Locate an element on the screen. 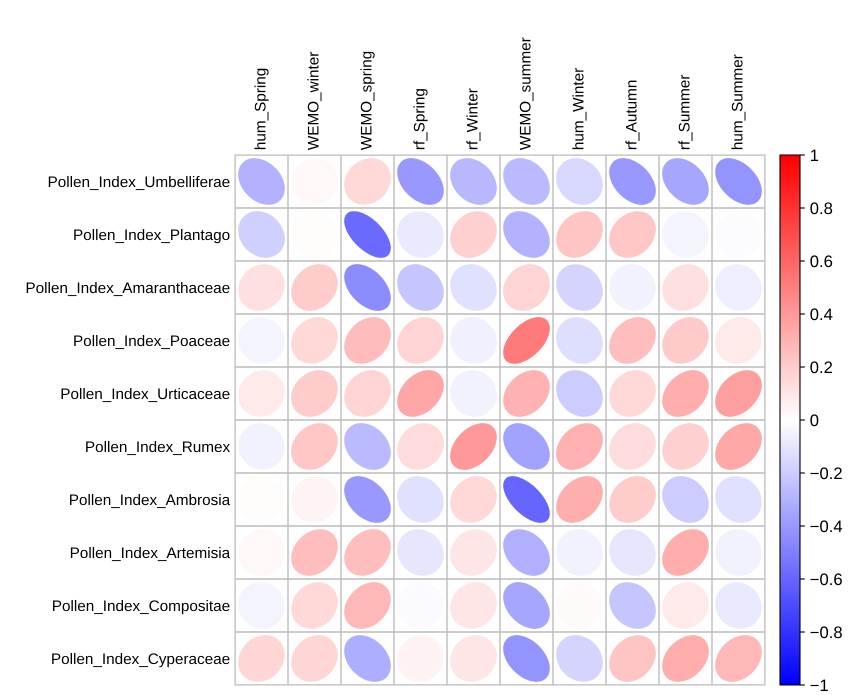 This screenshot has height=695, width=861. color-bar-label: −0.6 is located at coordinates (826, 579).